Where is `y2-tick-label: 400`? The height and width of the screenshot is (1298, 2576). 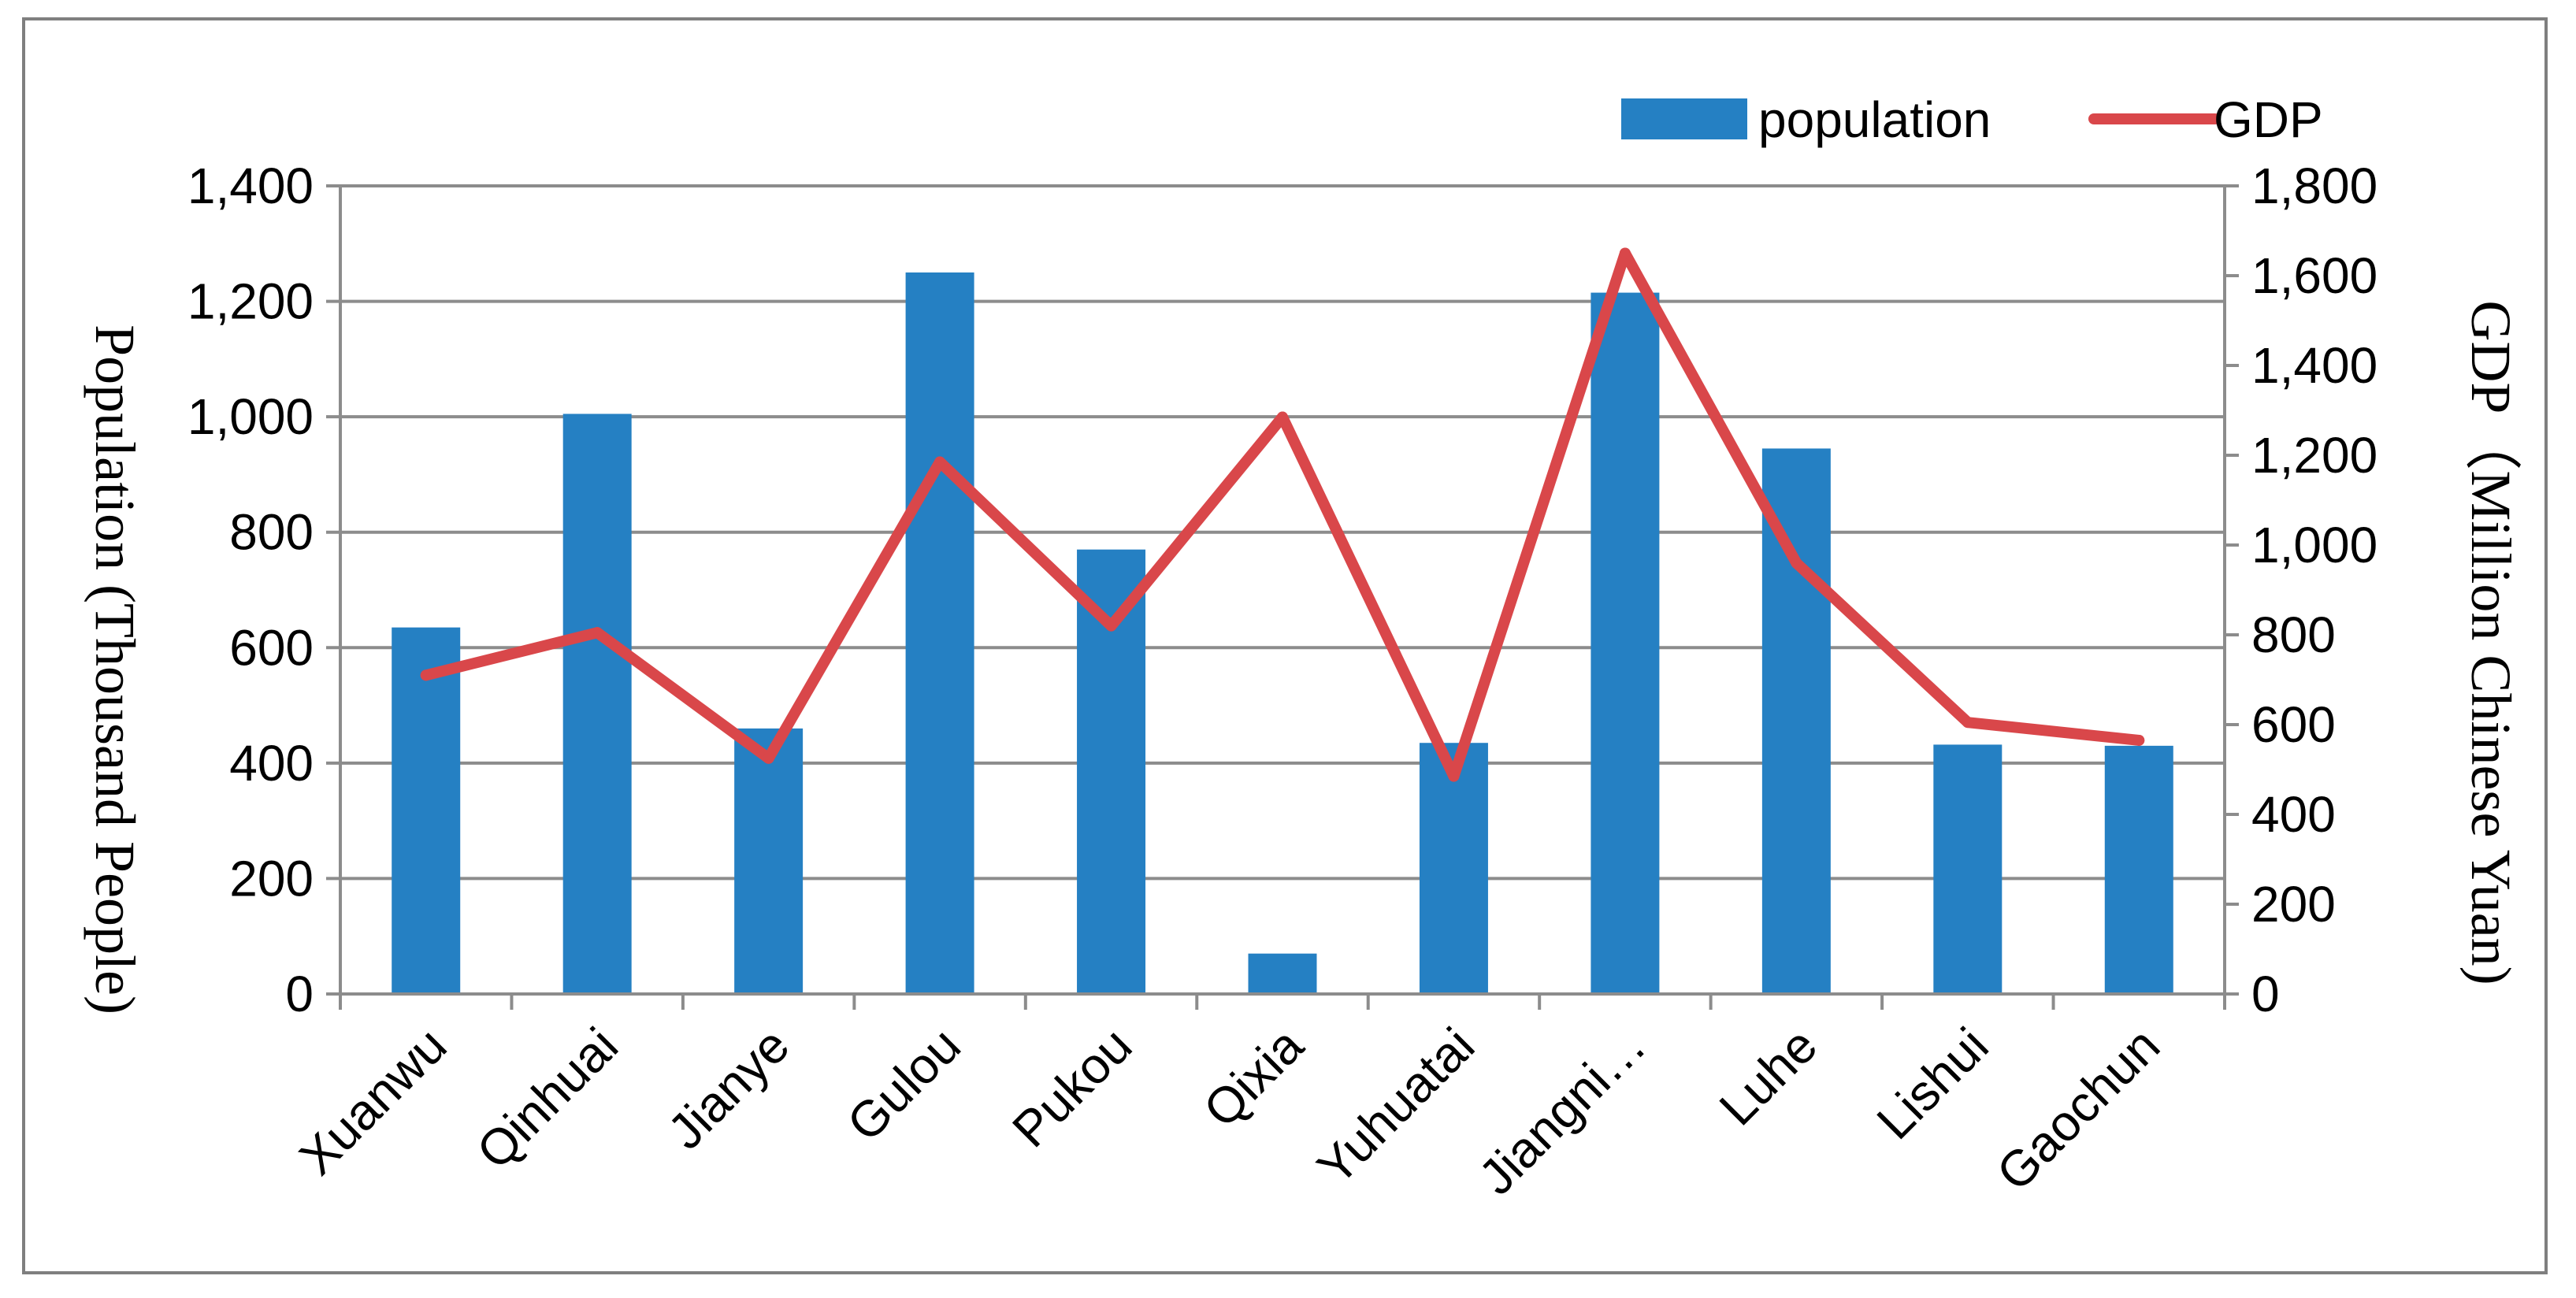
y2-tick-label: 400 is located at coordinates (2293, 814).